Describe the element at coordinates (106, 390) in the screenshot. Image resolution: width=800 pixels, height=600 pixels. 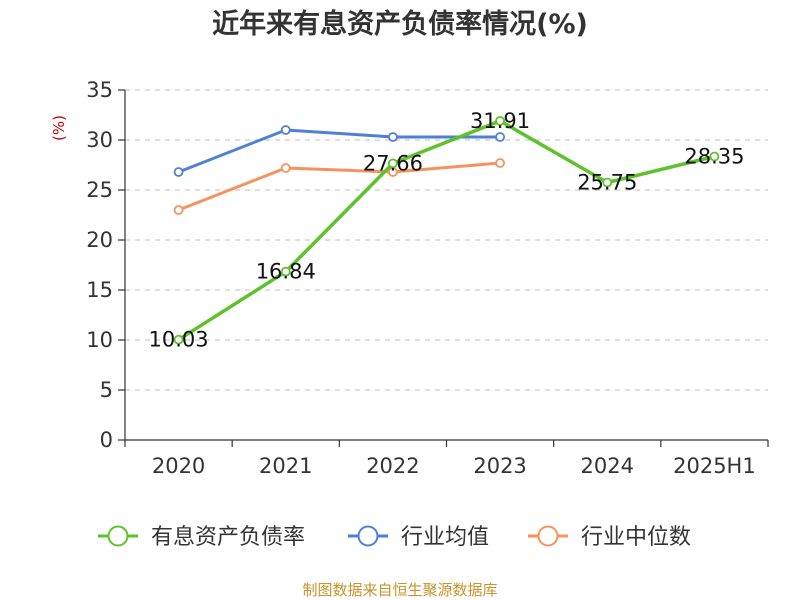
I see `y-tick-label: 5` at that location.